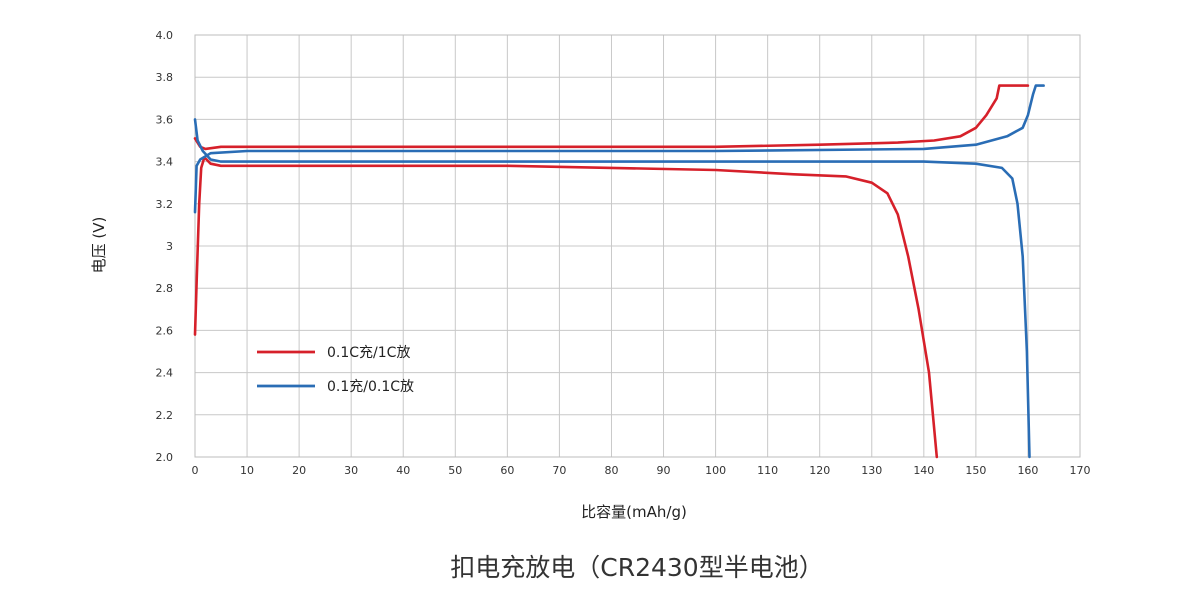 Image resolution: width=1184 pixels, height=604 pixels. Describe the element at coordinates (871, 470) in the screenshot. I see `x-tick-label: 130` at that location.